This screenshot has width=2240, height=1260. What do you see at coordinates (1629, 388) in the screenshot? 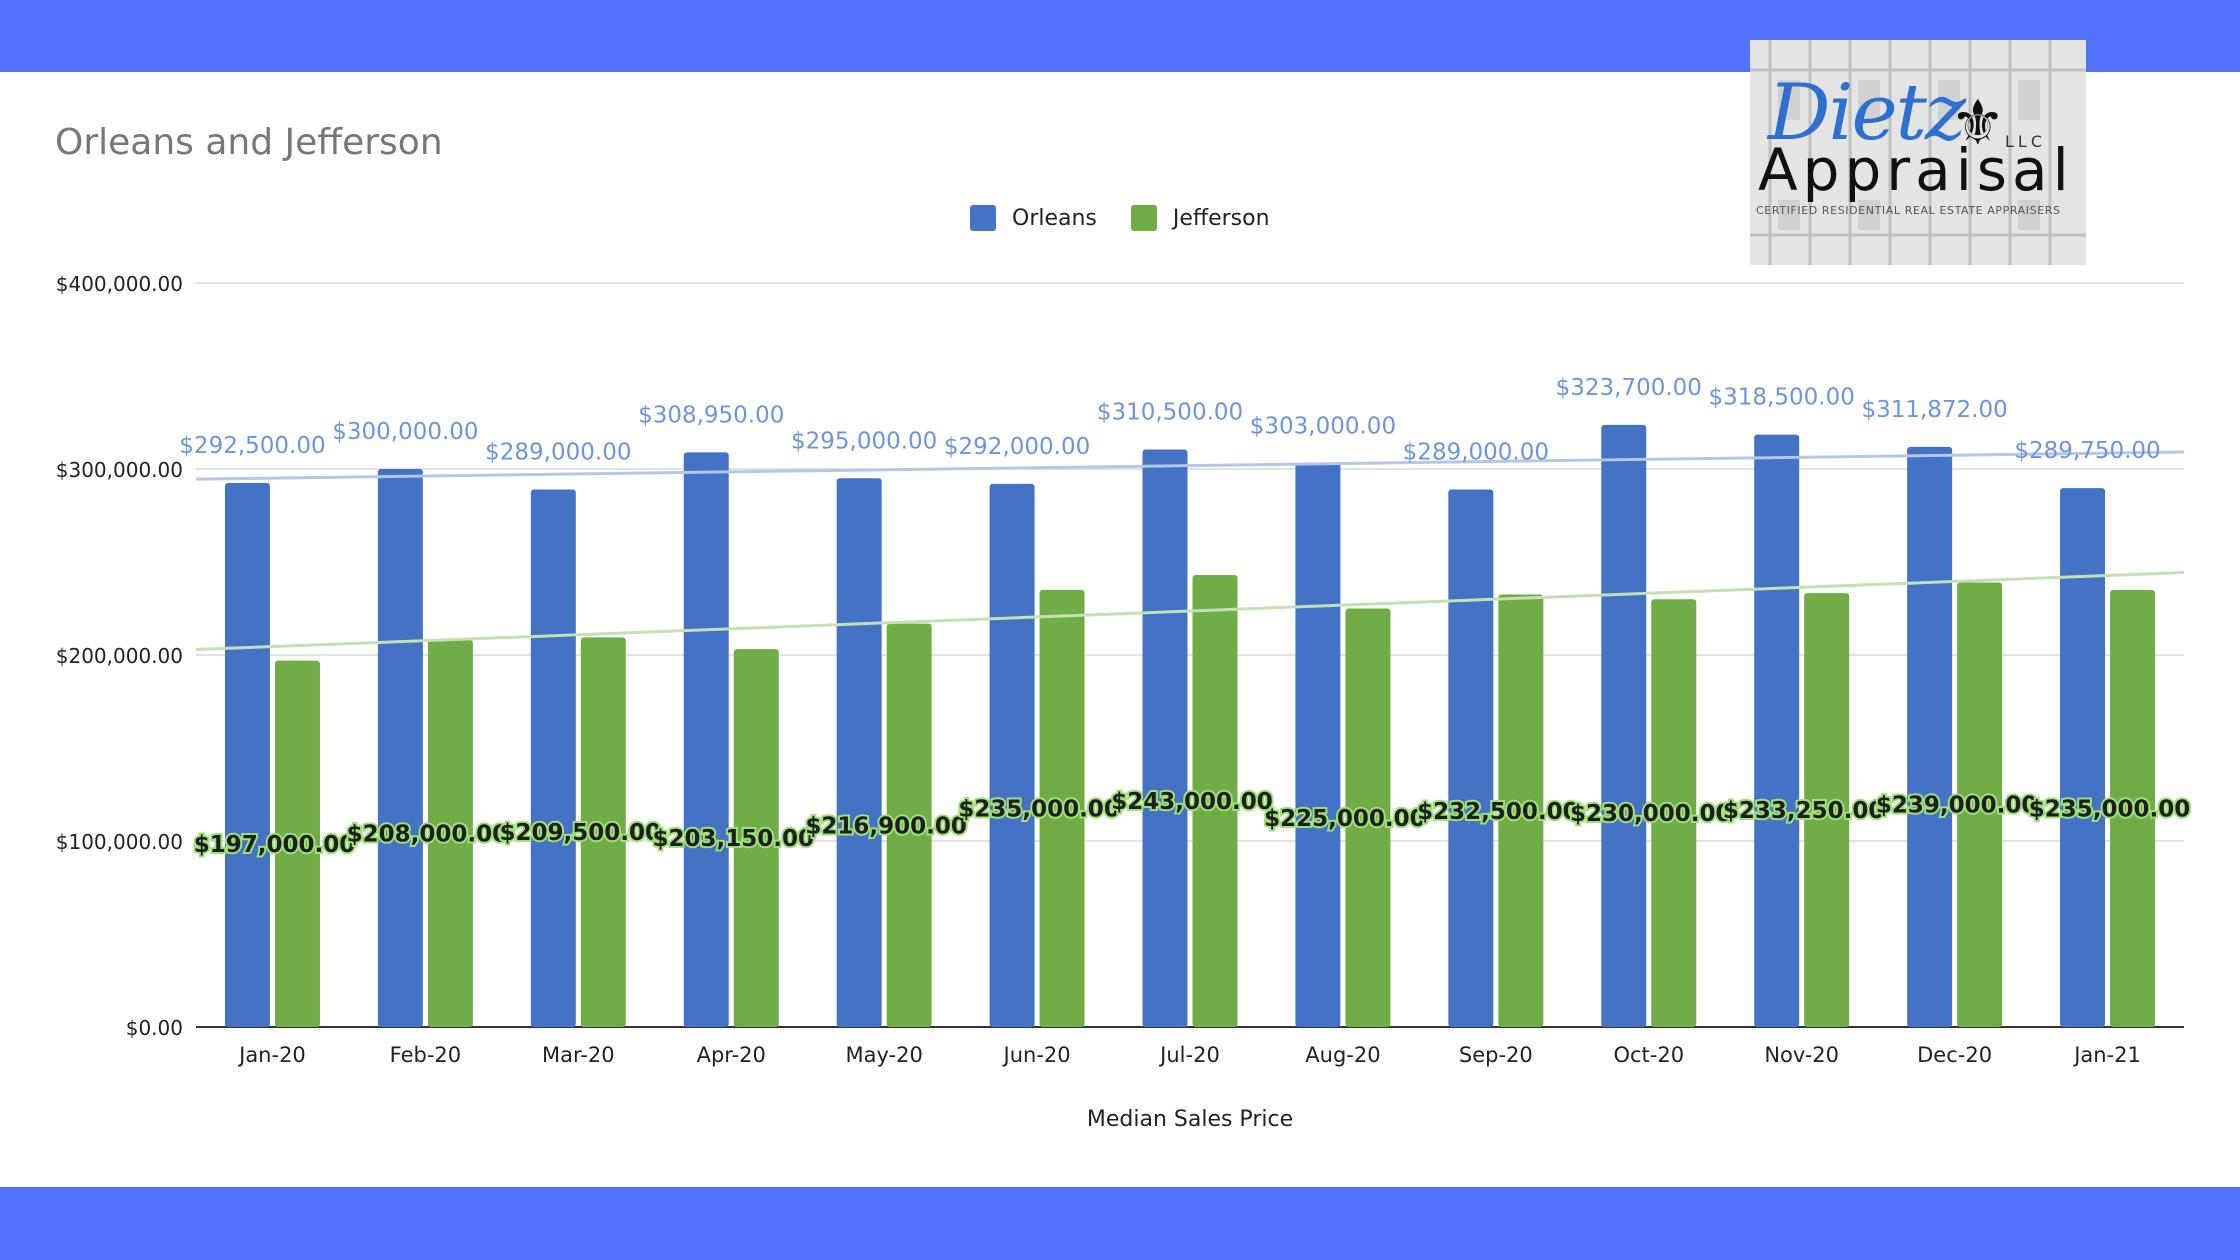
I see `data-label-orleans: $323,700.00` at bounding box center [1629, 388].